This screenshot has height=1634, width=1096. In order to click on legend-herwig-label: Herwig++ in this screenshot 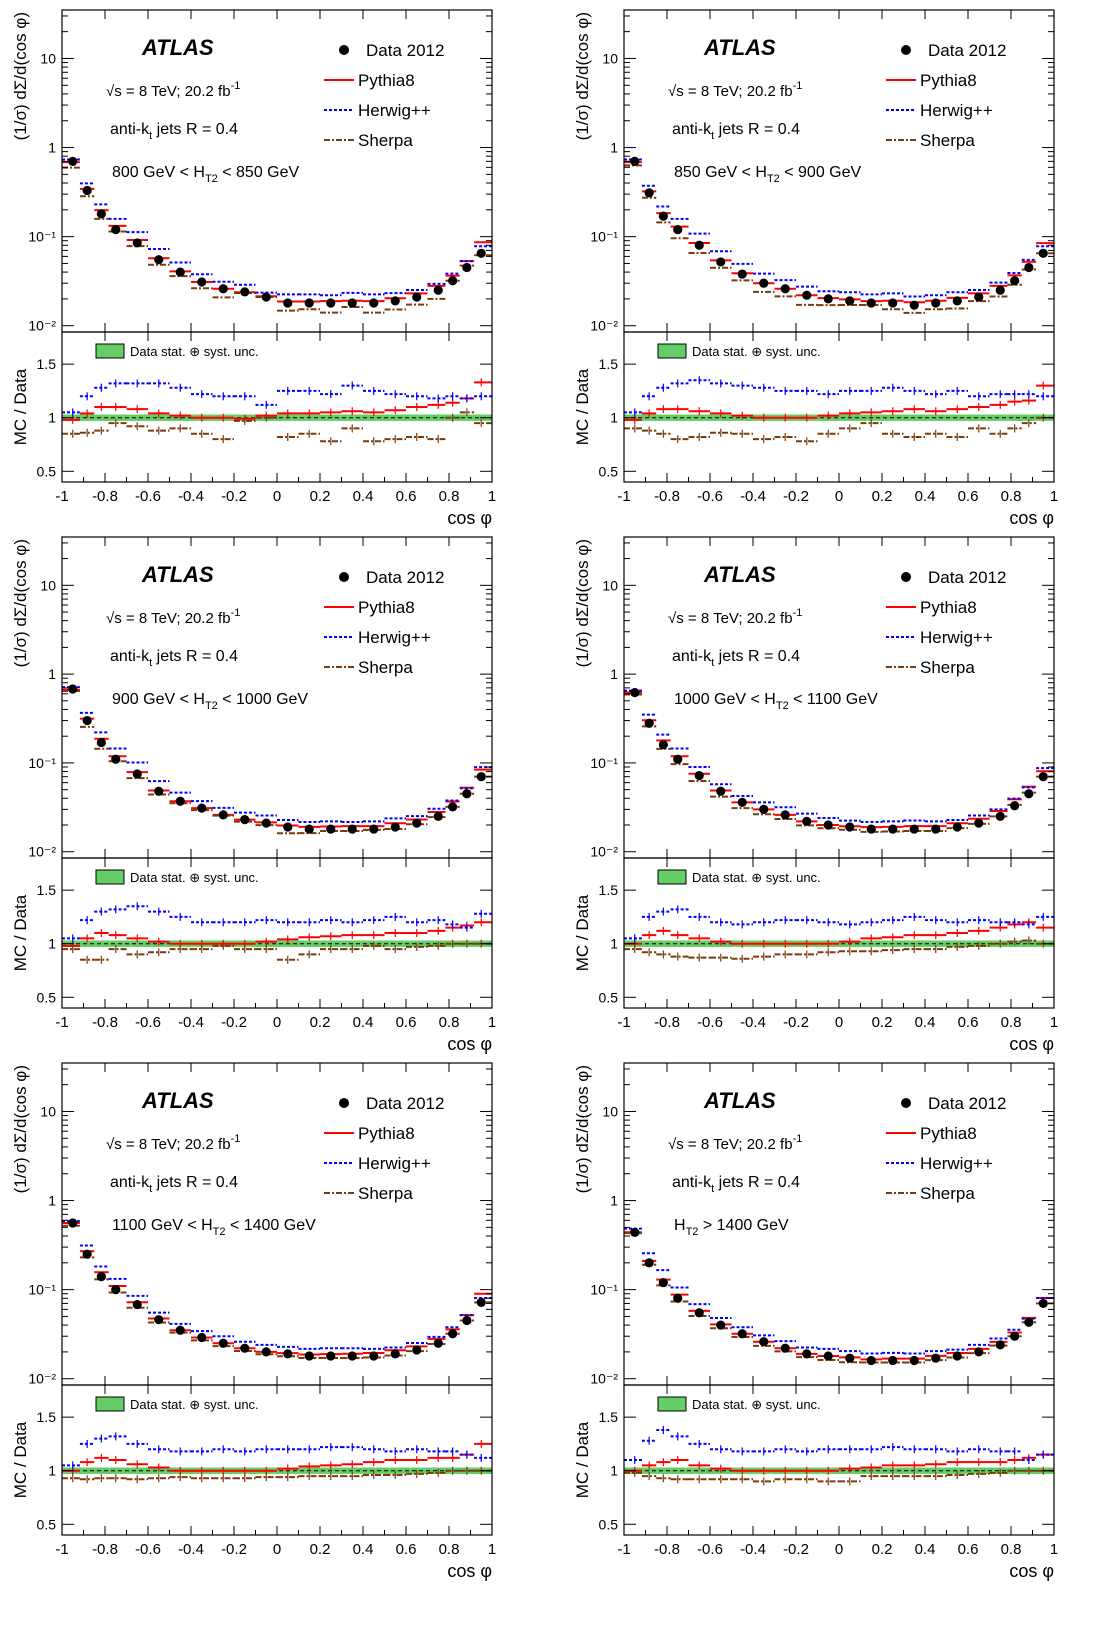, I will do `click(956, 1163)`.